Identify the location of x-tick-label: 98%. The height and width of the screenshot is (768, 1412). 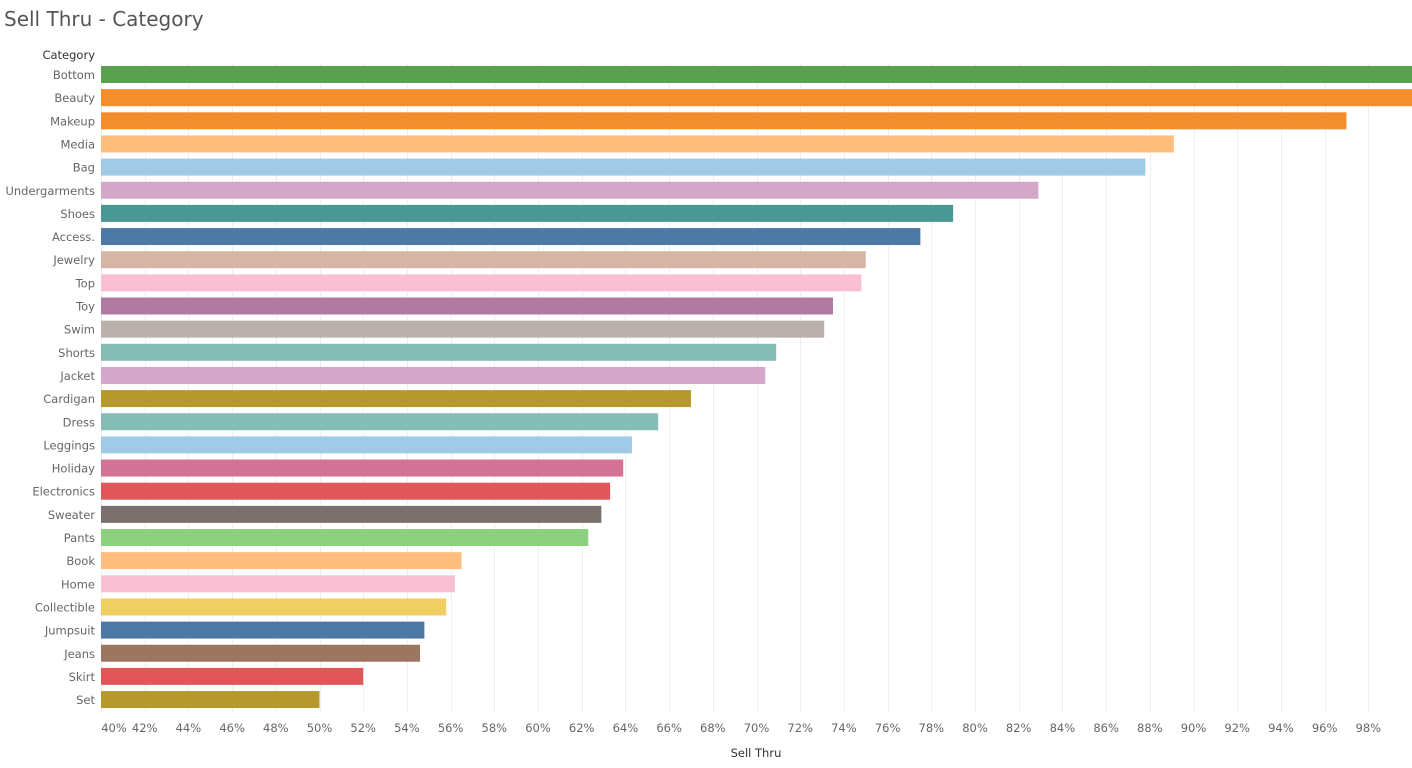
(1369, 728).